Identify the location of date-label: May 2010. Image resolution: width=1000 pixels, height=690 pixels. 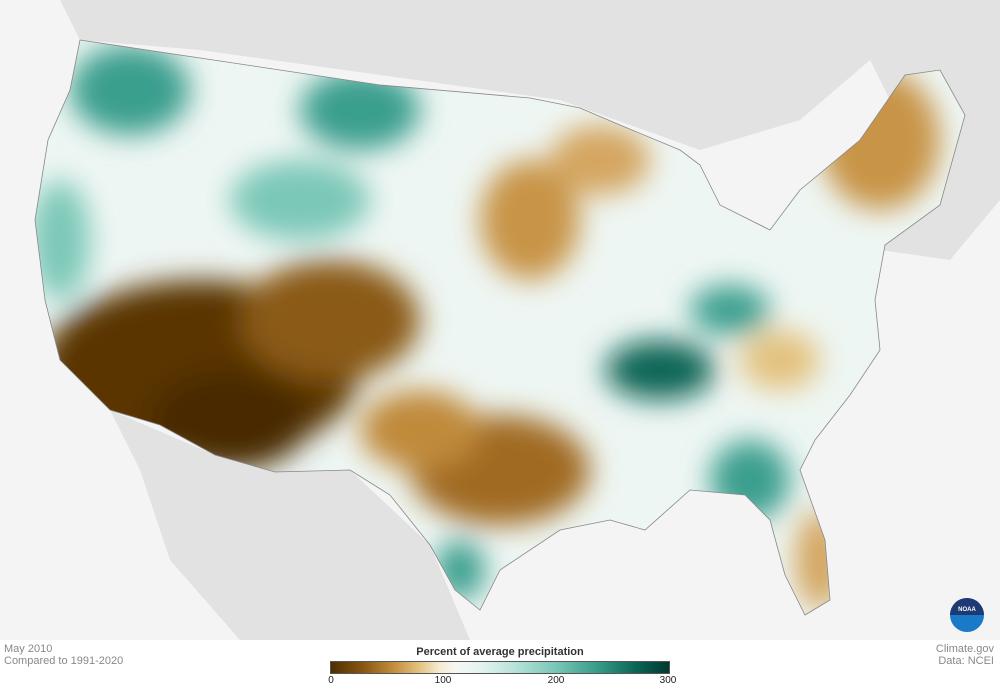
(28, 649).